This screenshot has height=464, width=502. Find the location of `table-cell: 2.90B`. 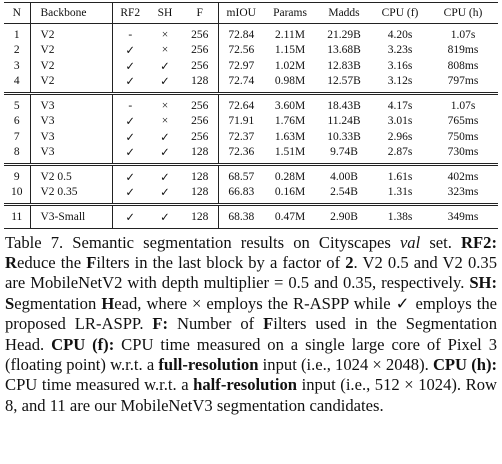

table-cell: 2.90B is located at coordinates (344, 216).